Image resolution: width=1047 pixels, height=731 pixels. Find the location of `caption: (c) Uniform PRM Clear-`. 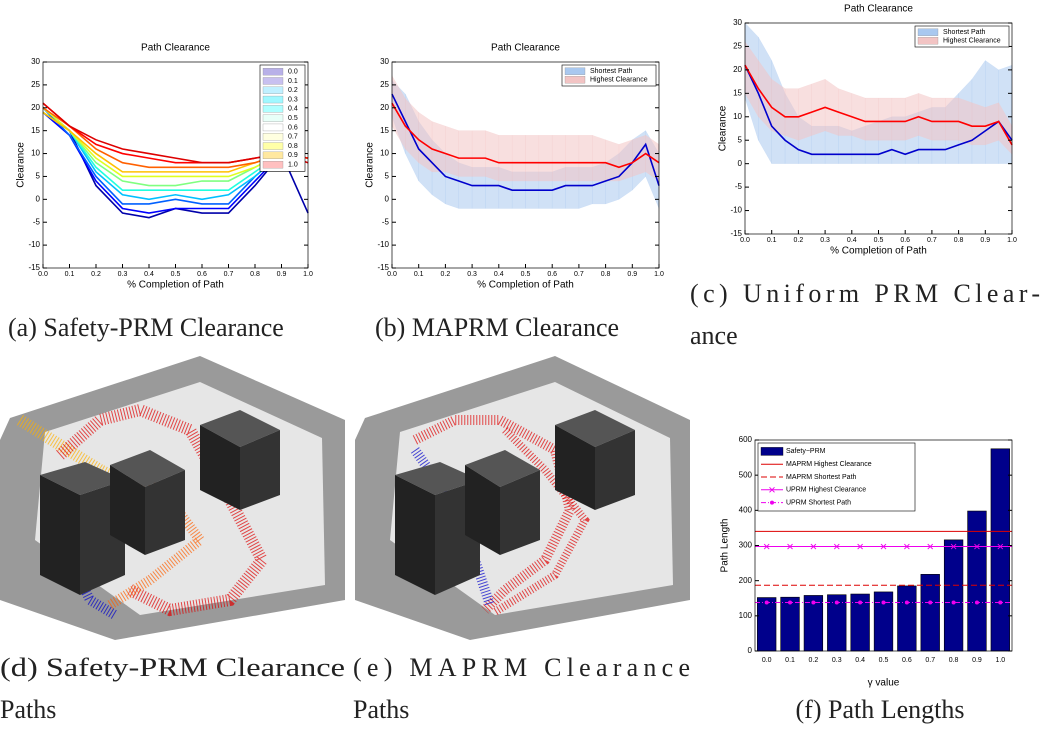

caption: (c) Uniform PRM Clear- is located at coordinates (865, 293).